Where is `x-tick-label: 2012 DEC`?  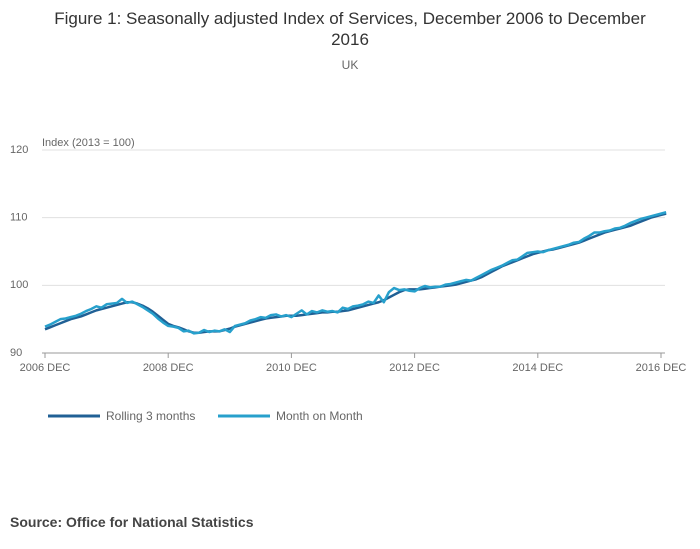 x-tick-label: 2012 DEC is located at coordinates (414, 368).